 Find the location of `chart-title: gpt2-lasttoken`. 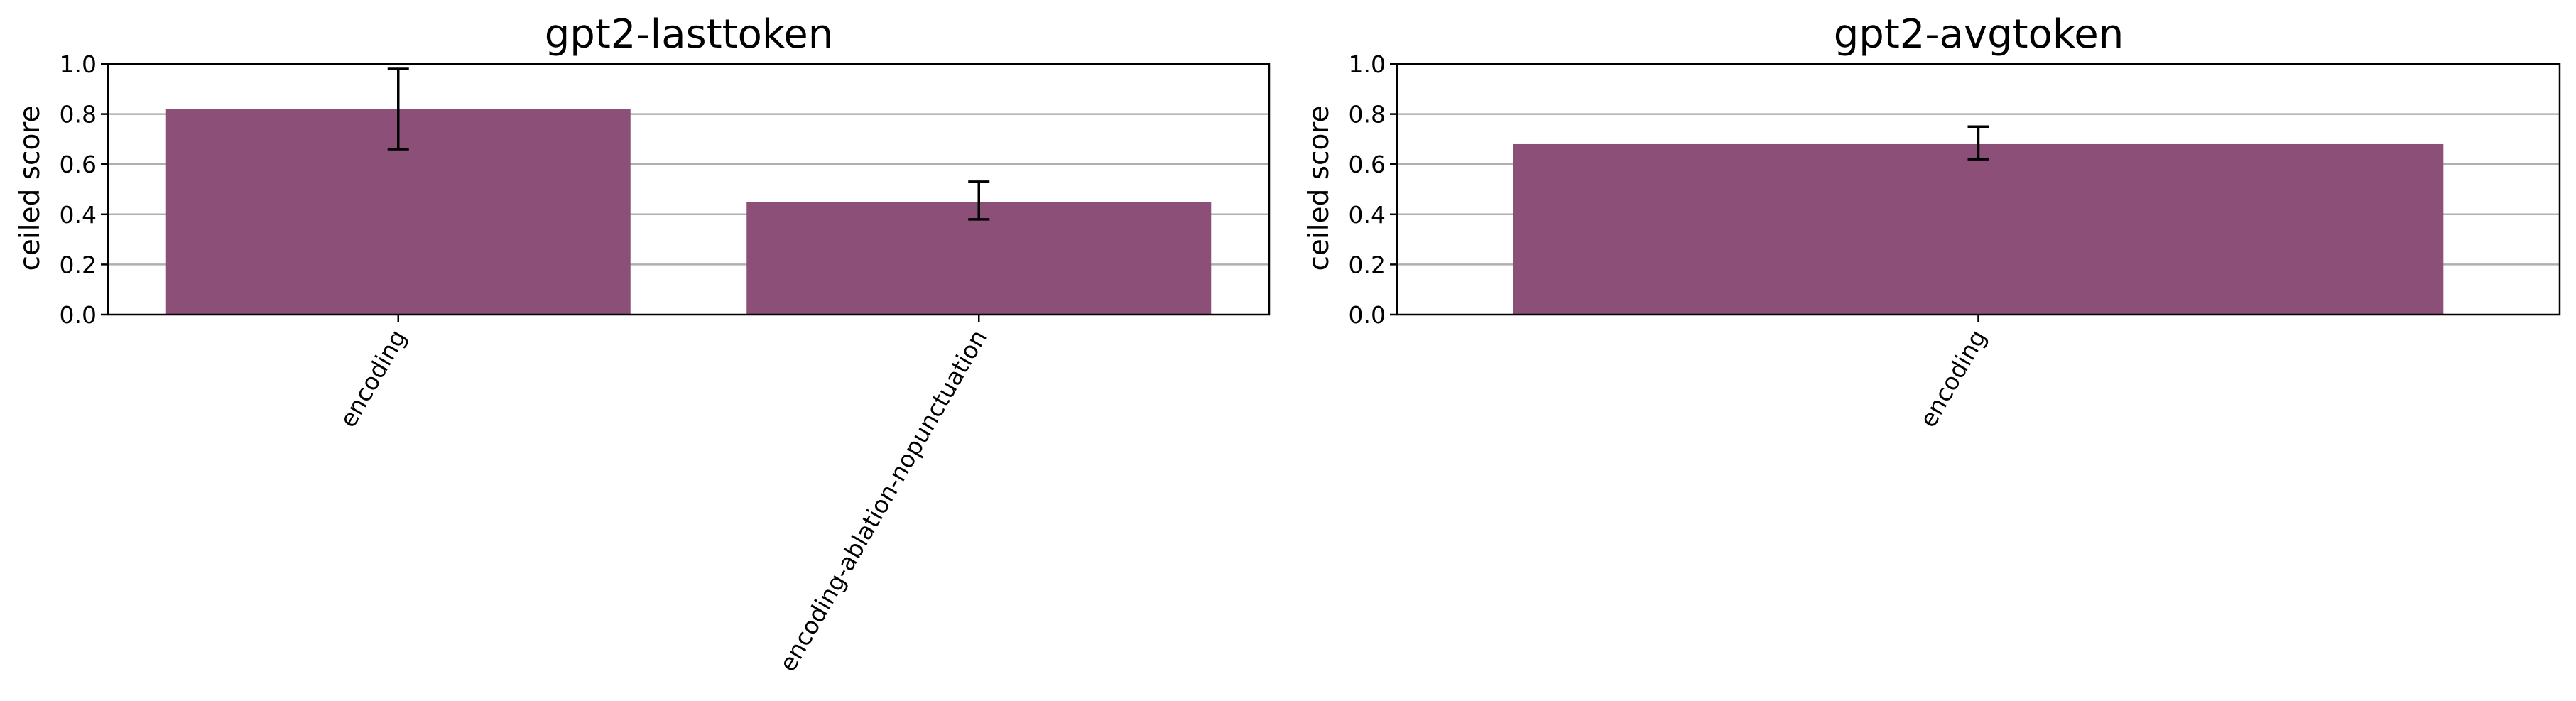

chart-title: gpt2-lasttoken is located at coordinates (690, 34).